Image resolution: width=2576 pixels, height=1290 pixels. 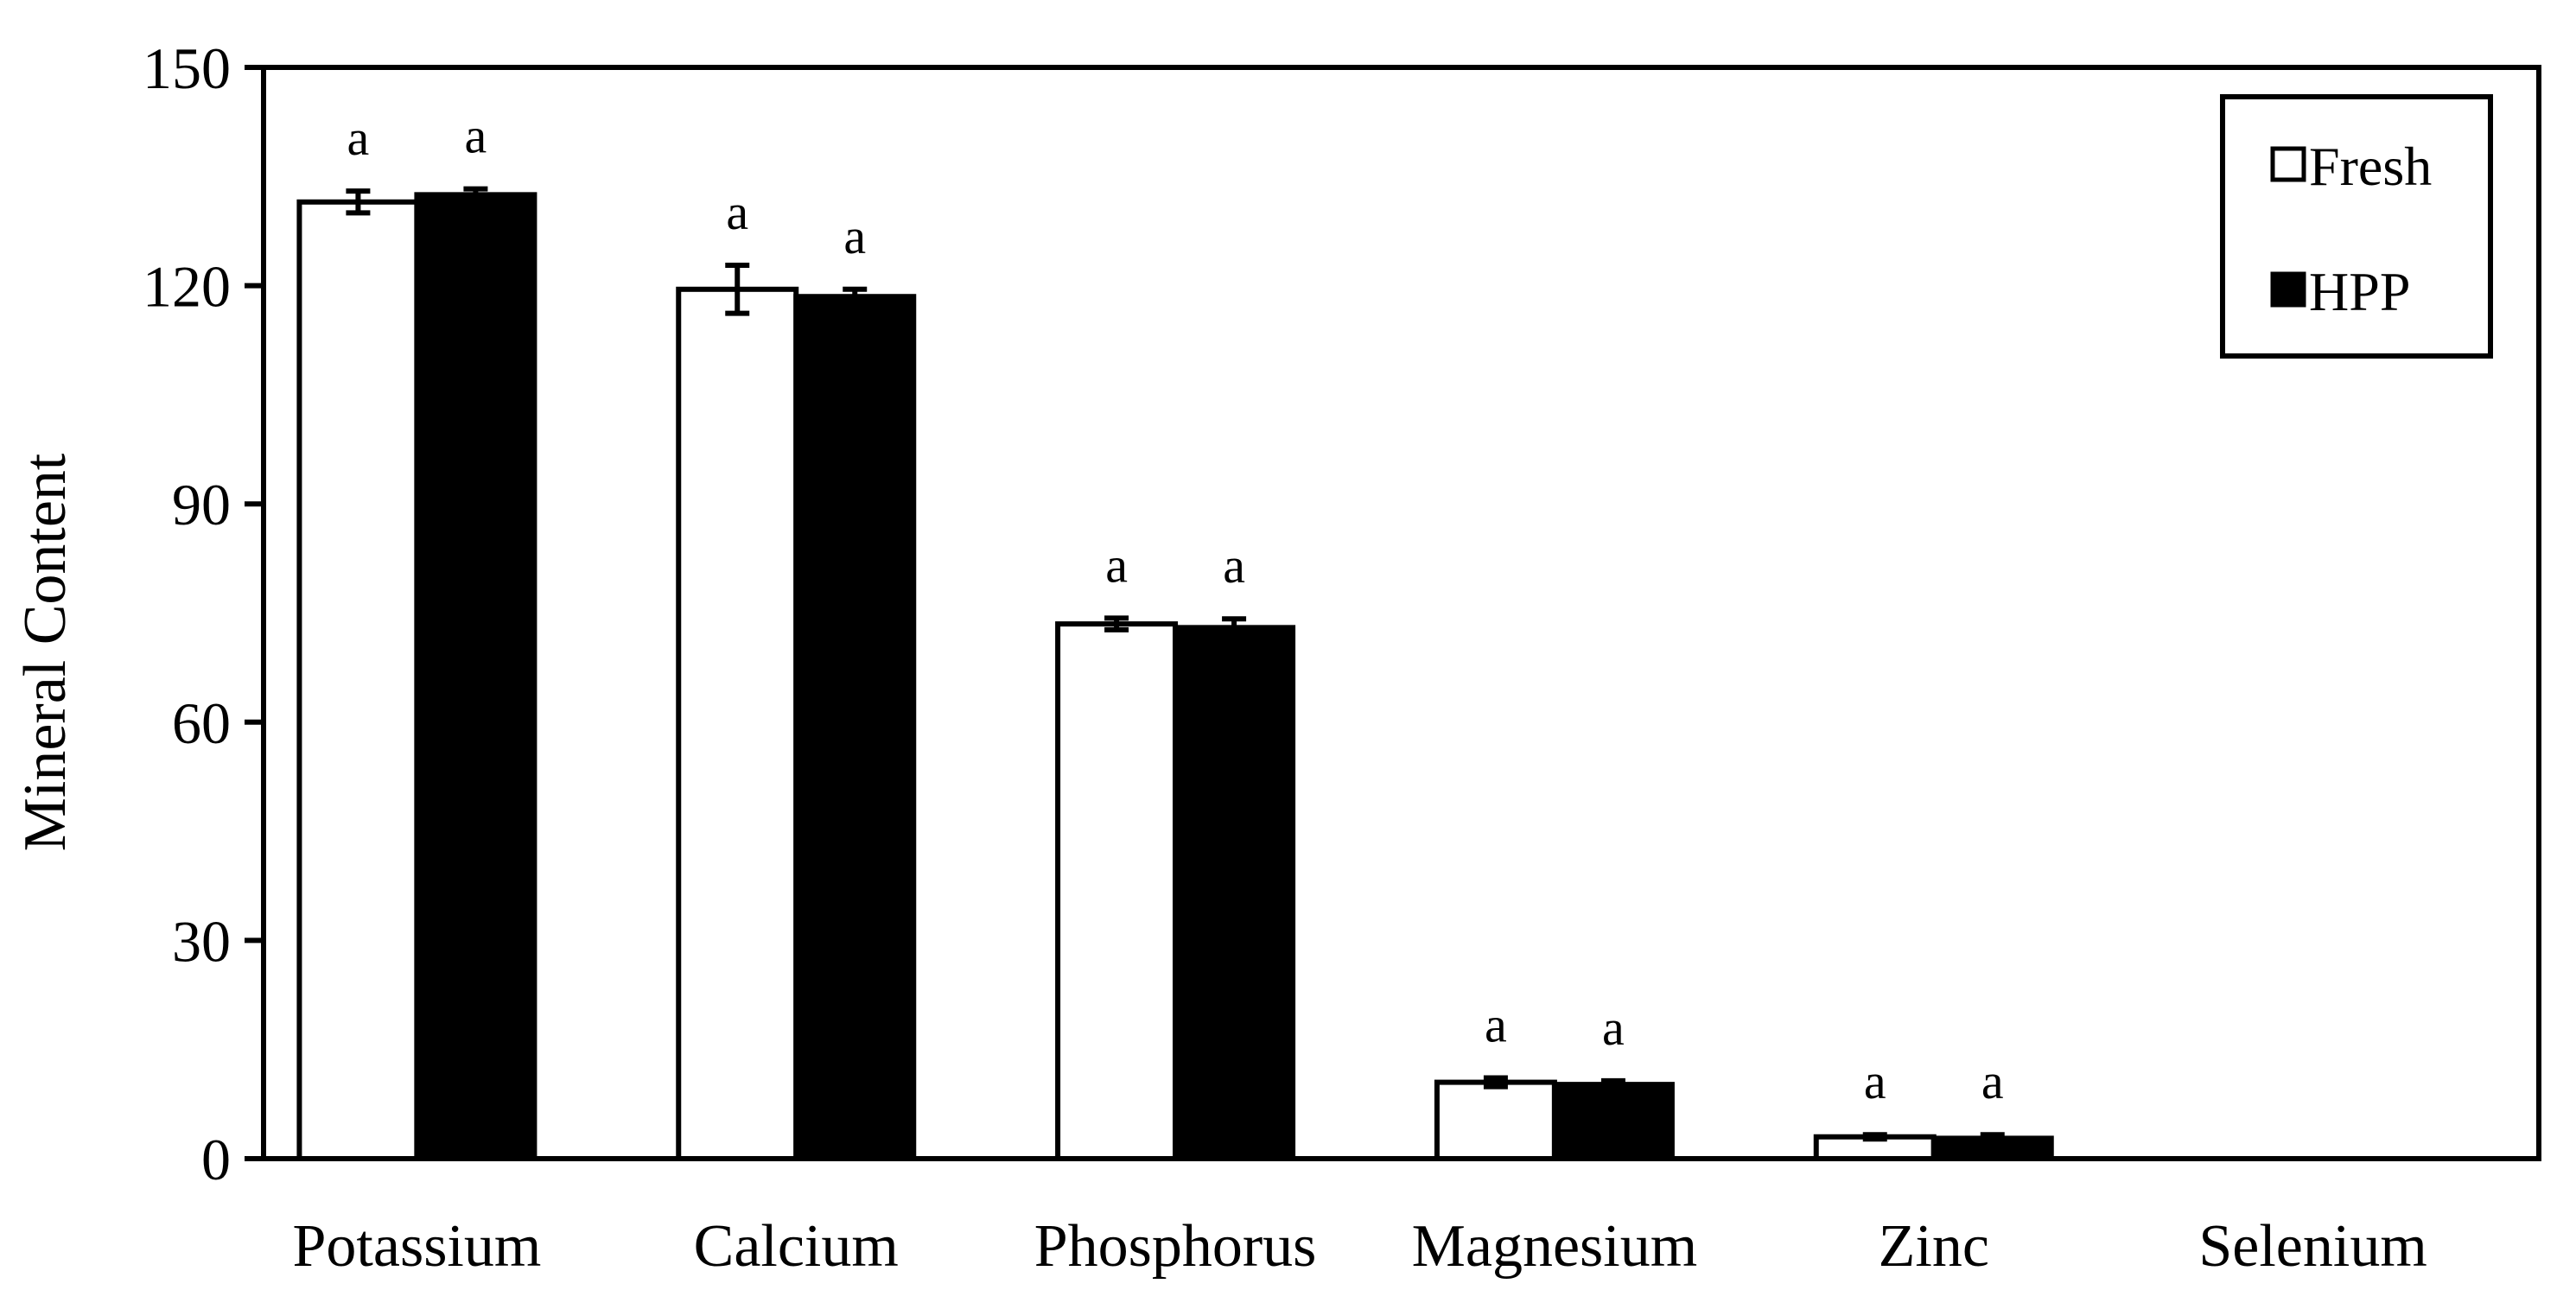 I want to click on legend: Fresh HPP, so click(x=2357, y=227).